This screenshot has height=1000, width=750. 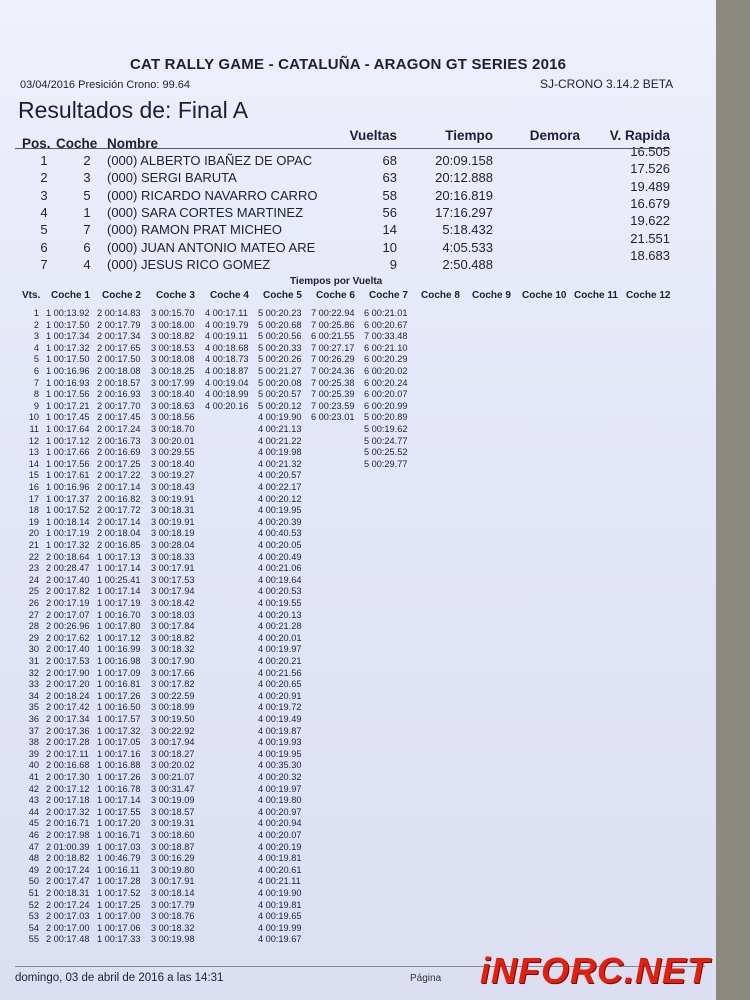 What do you see at coordinates (467, 230) in the screenshot?
I see `results-cell: 5:18.432` at bounding box center [467, 230].